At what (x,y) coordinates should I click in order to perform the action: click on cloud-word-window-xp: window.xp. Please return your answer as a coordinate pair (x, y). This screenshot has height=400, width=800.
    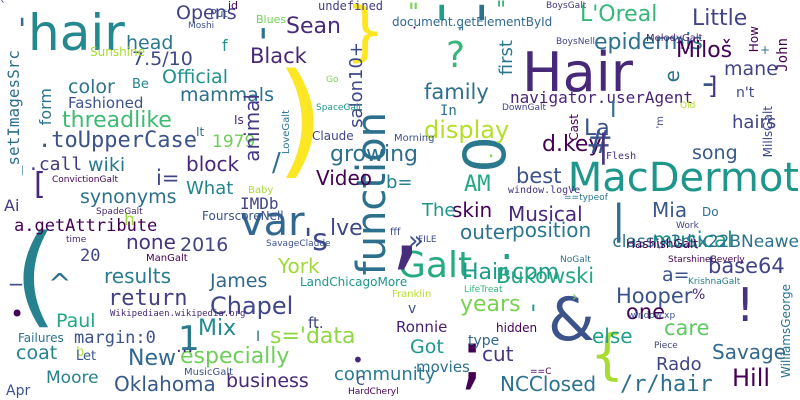
    Looking at the image, I should click on (652, 316).